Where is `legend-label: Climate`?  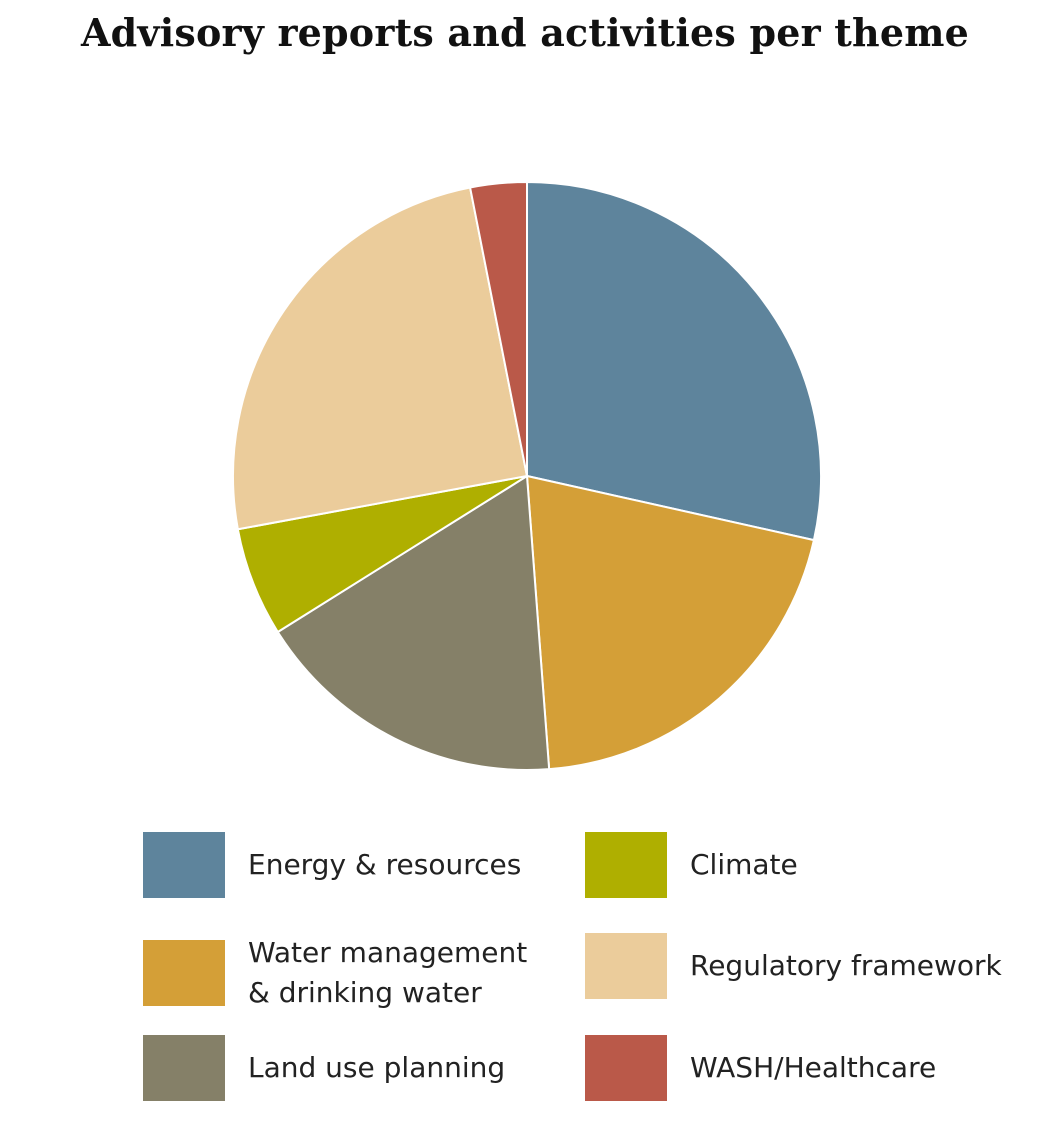 legend-label: Climate is located at coordinates (744, 864).